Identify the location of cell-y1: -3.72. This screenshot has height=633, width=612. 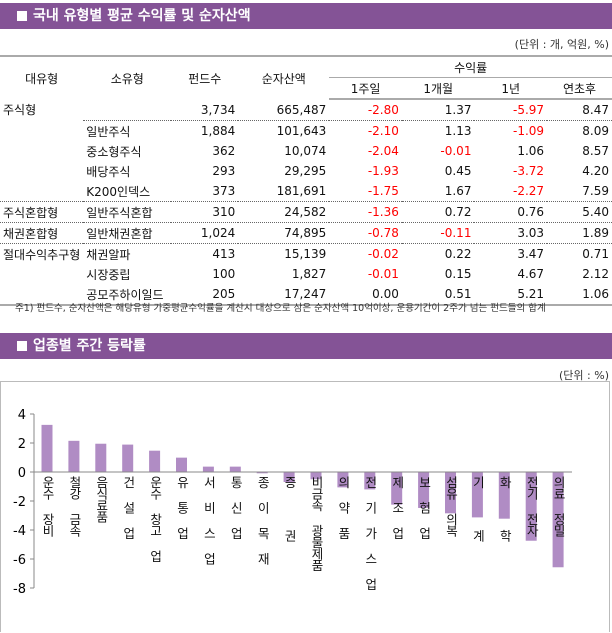
(529, 171).